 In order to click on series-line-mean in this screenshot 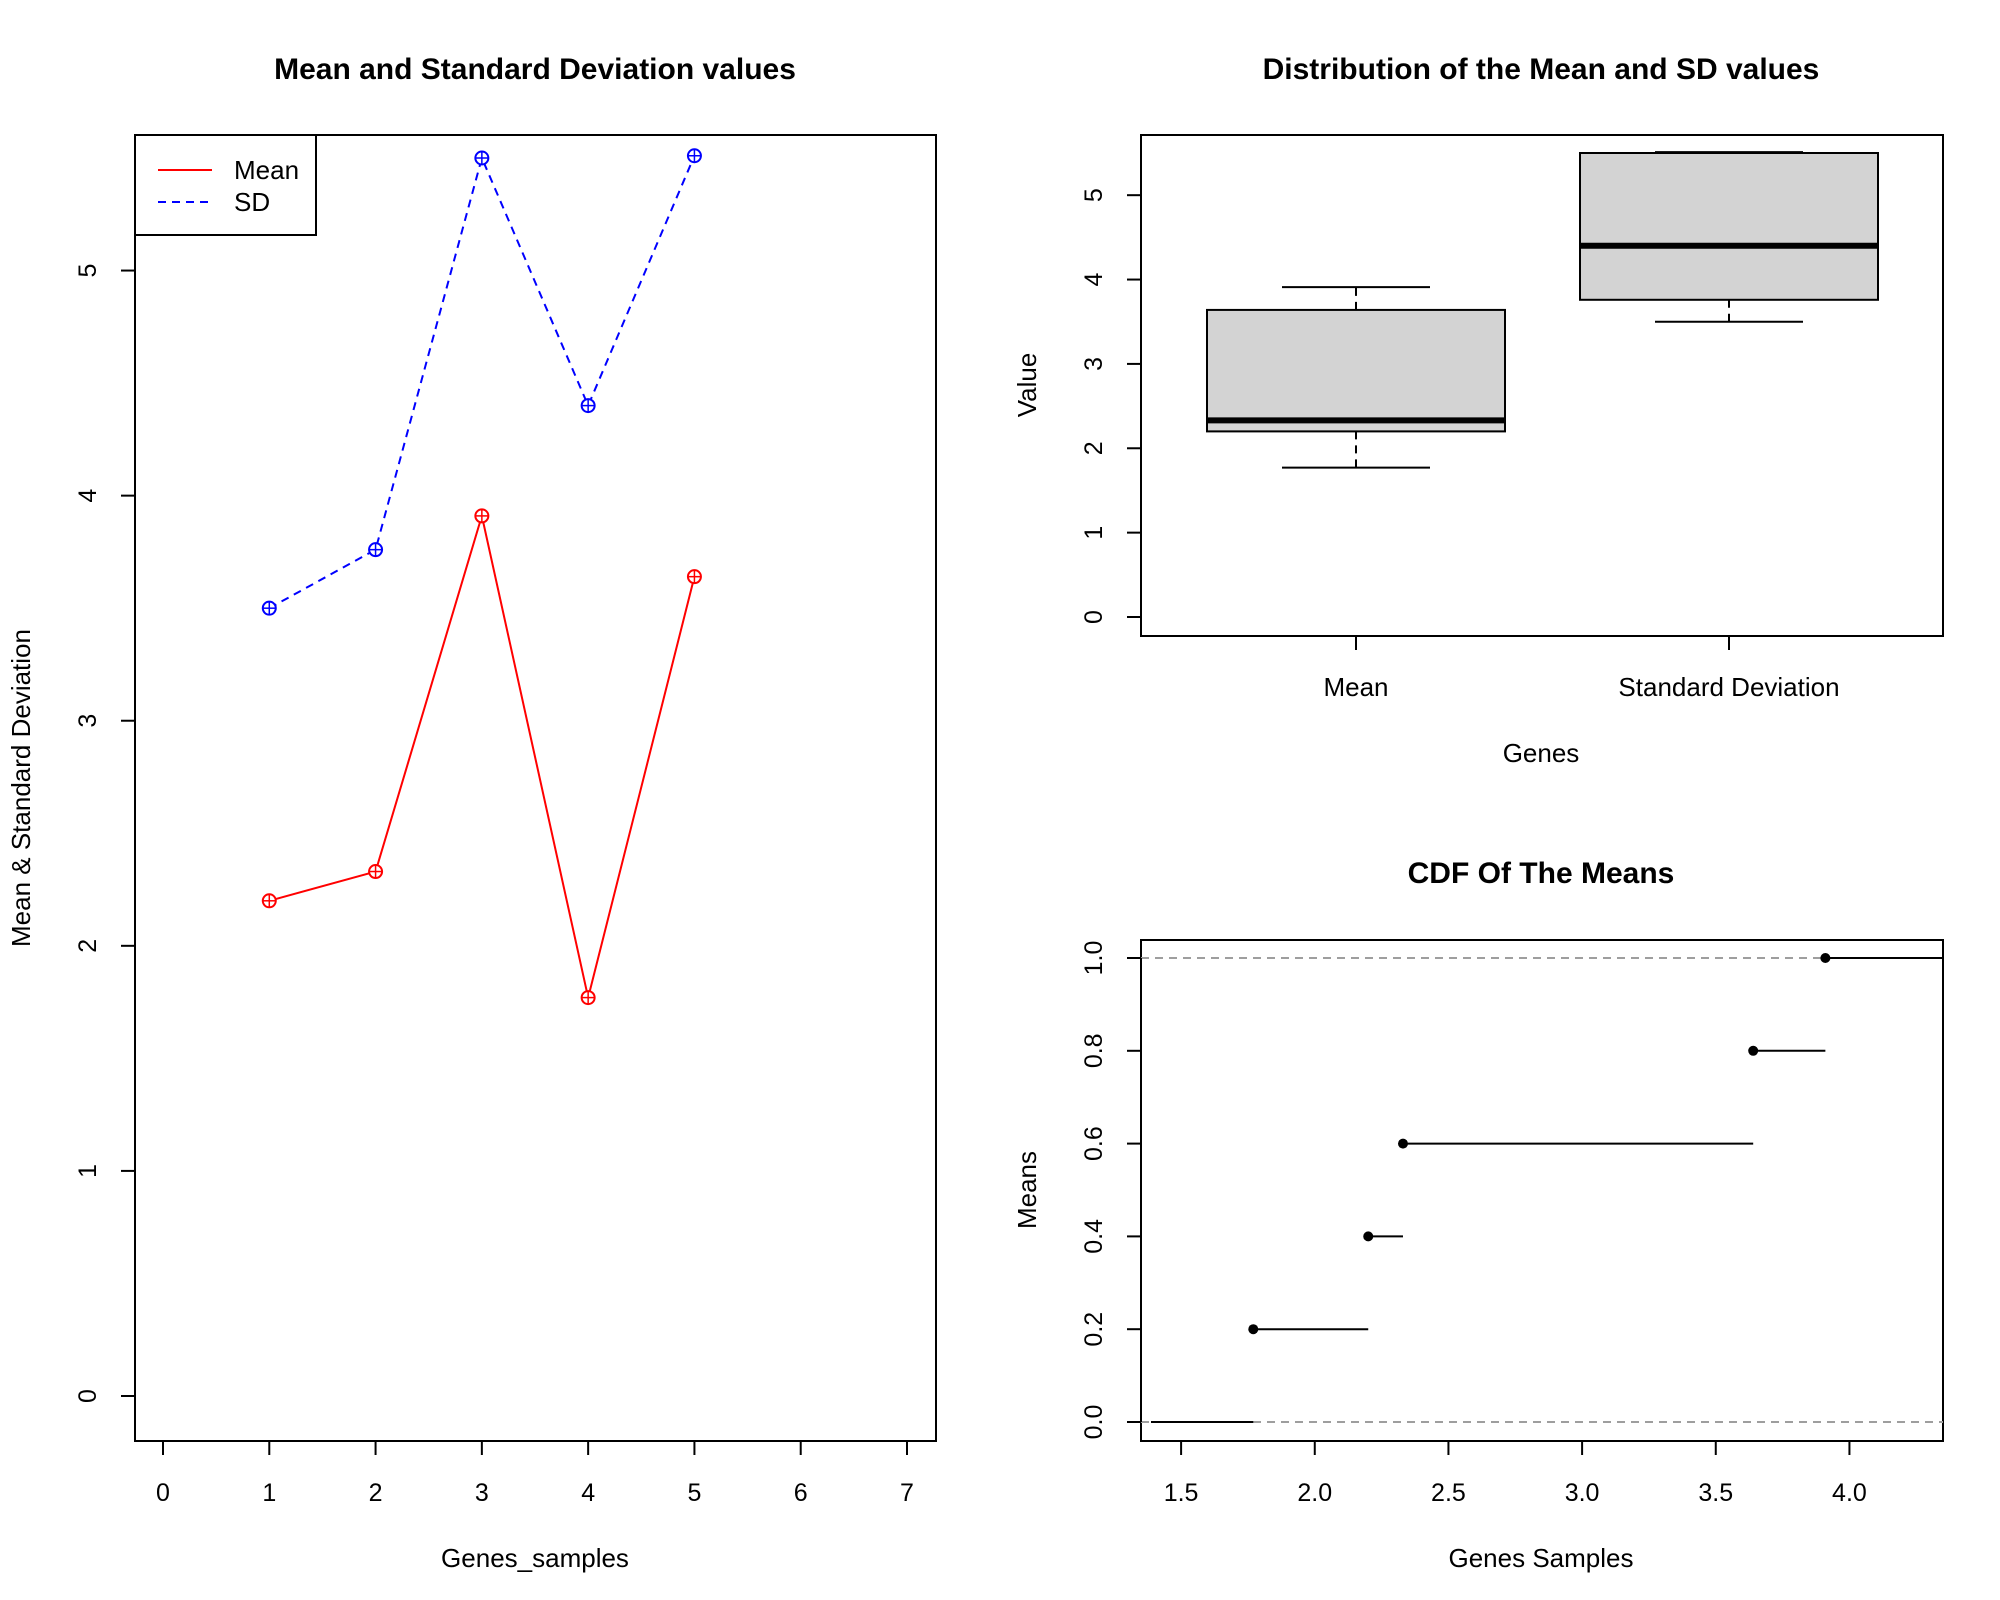, I will do `click(482, 754)`.